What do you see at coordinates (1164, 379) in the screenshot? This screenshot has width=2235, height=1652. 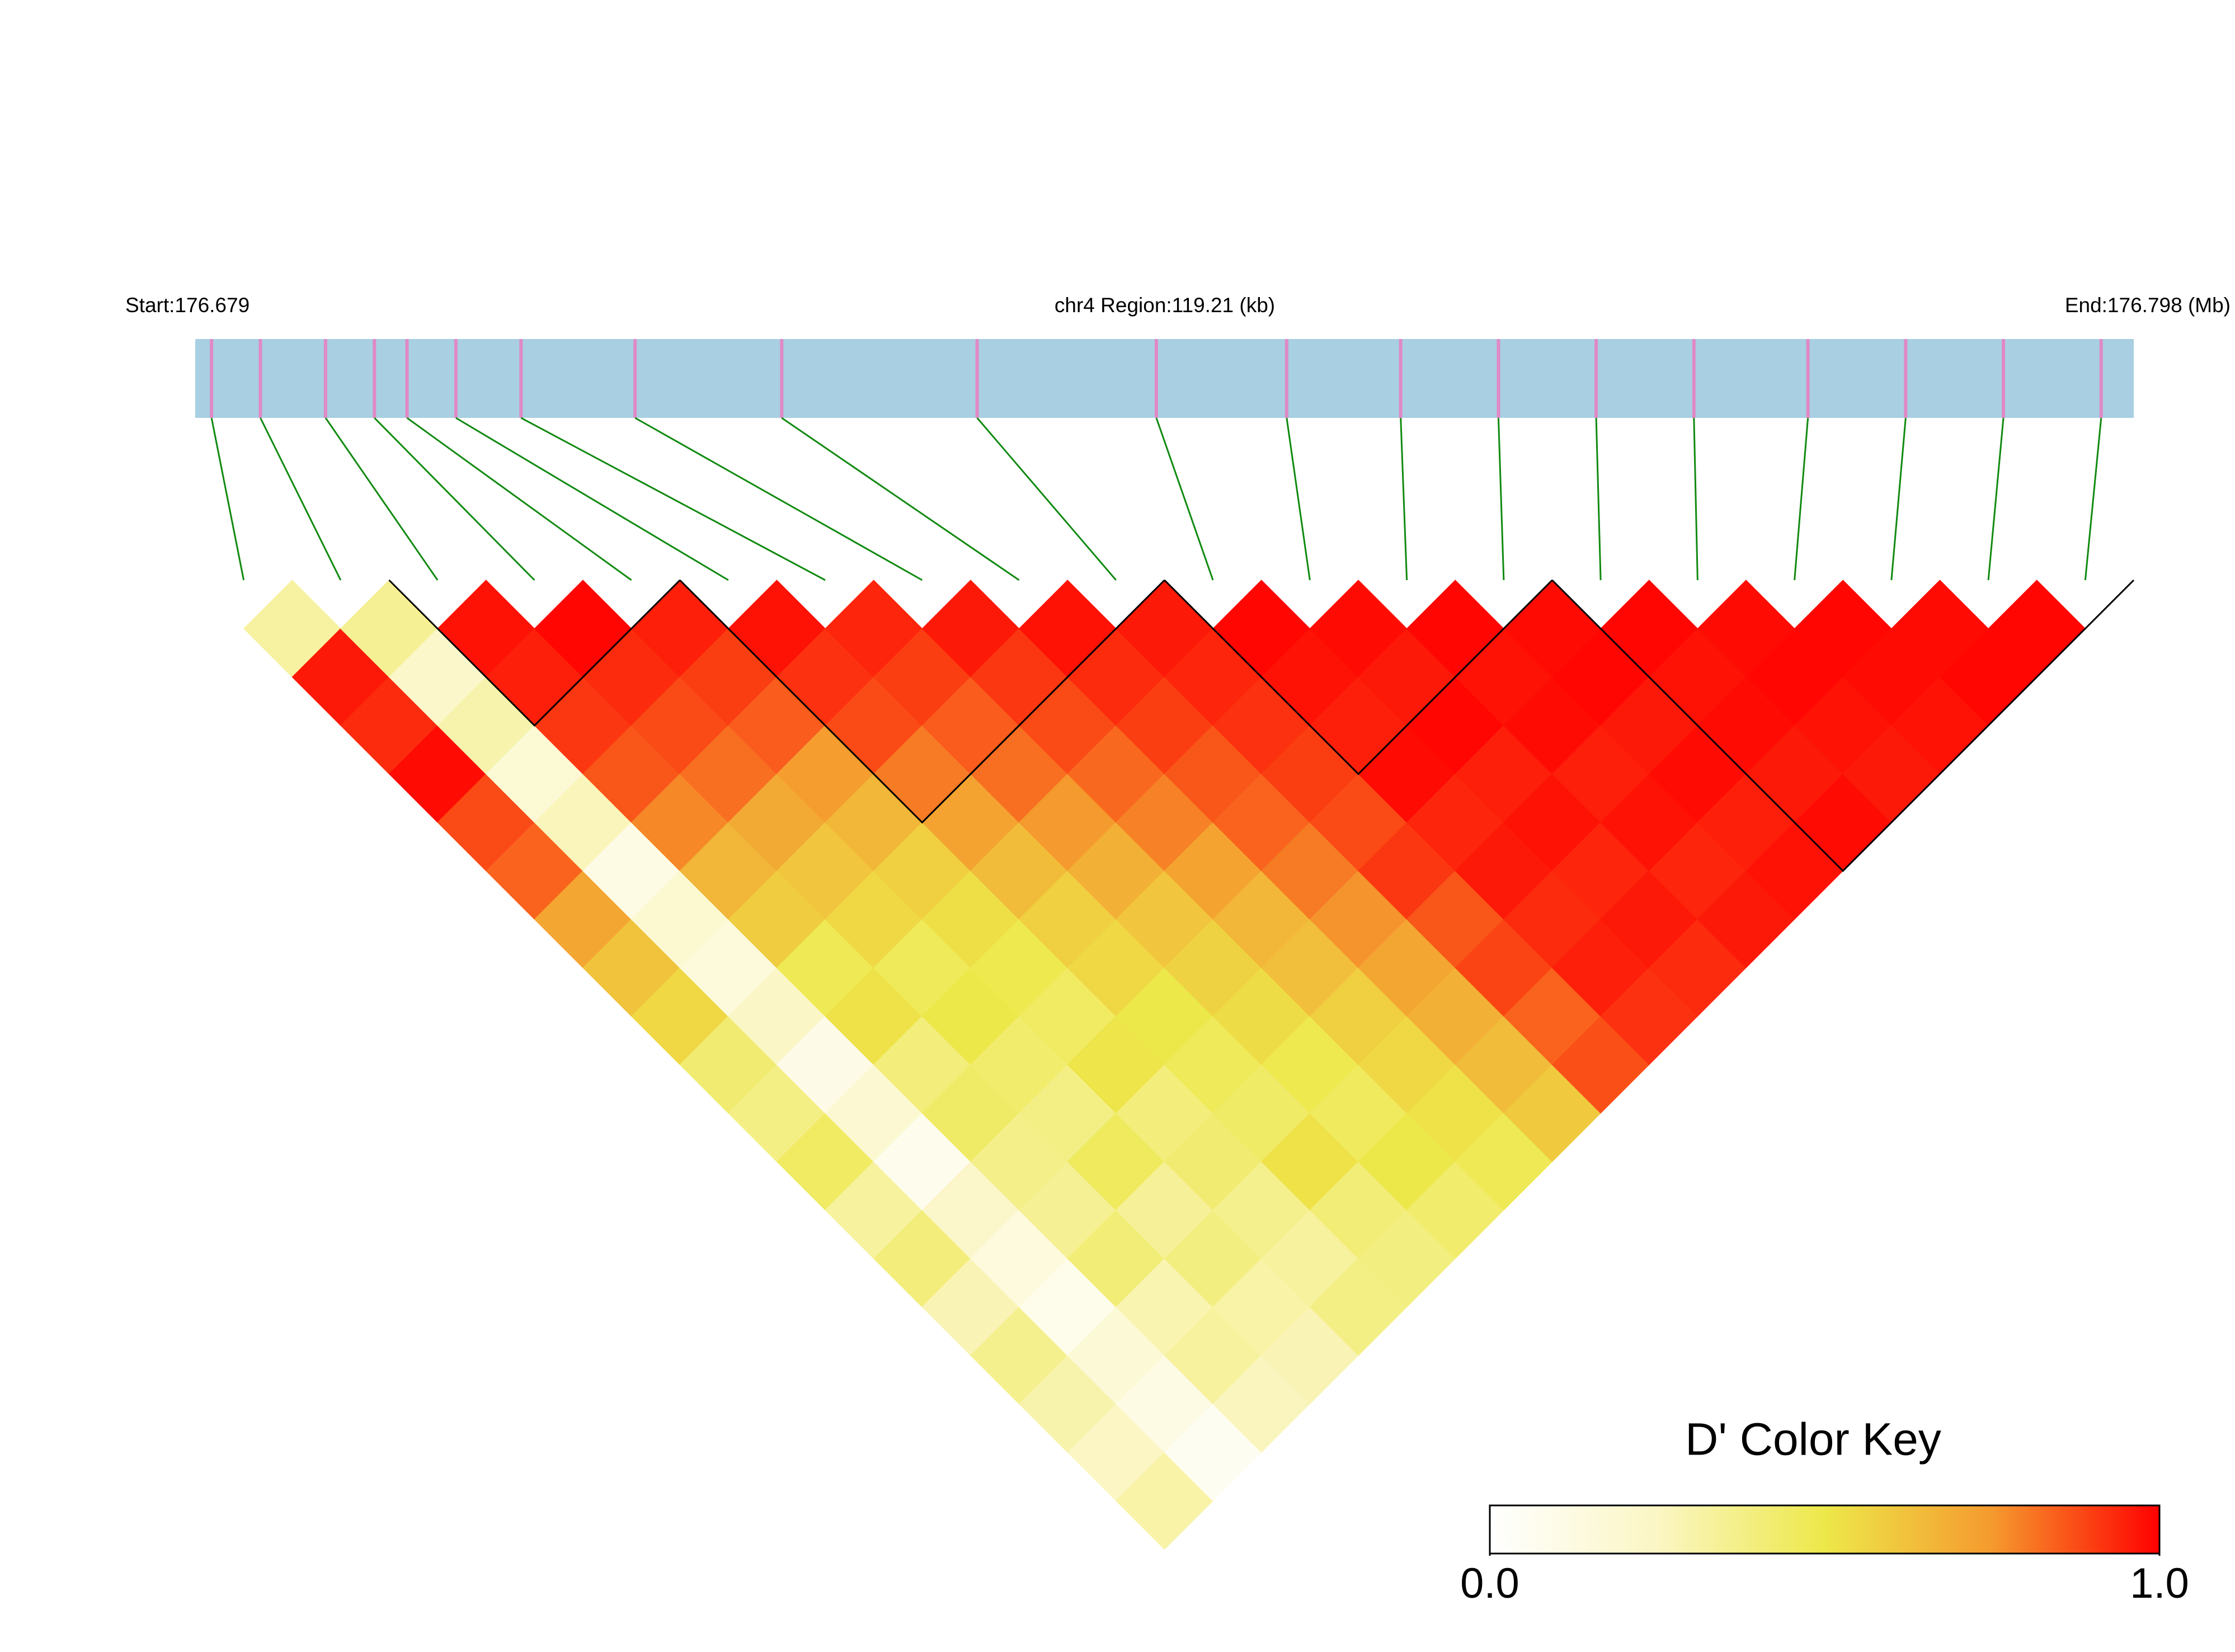 I see `region-bar` at bounding box center [1164, 379].